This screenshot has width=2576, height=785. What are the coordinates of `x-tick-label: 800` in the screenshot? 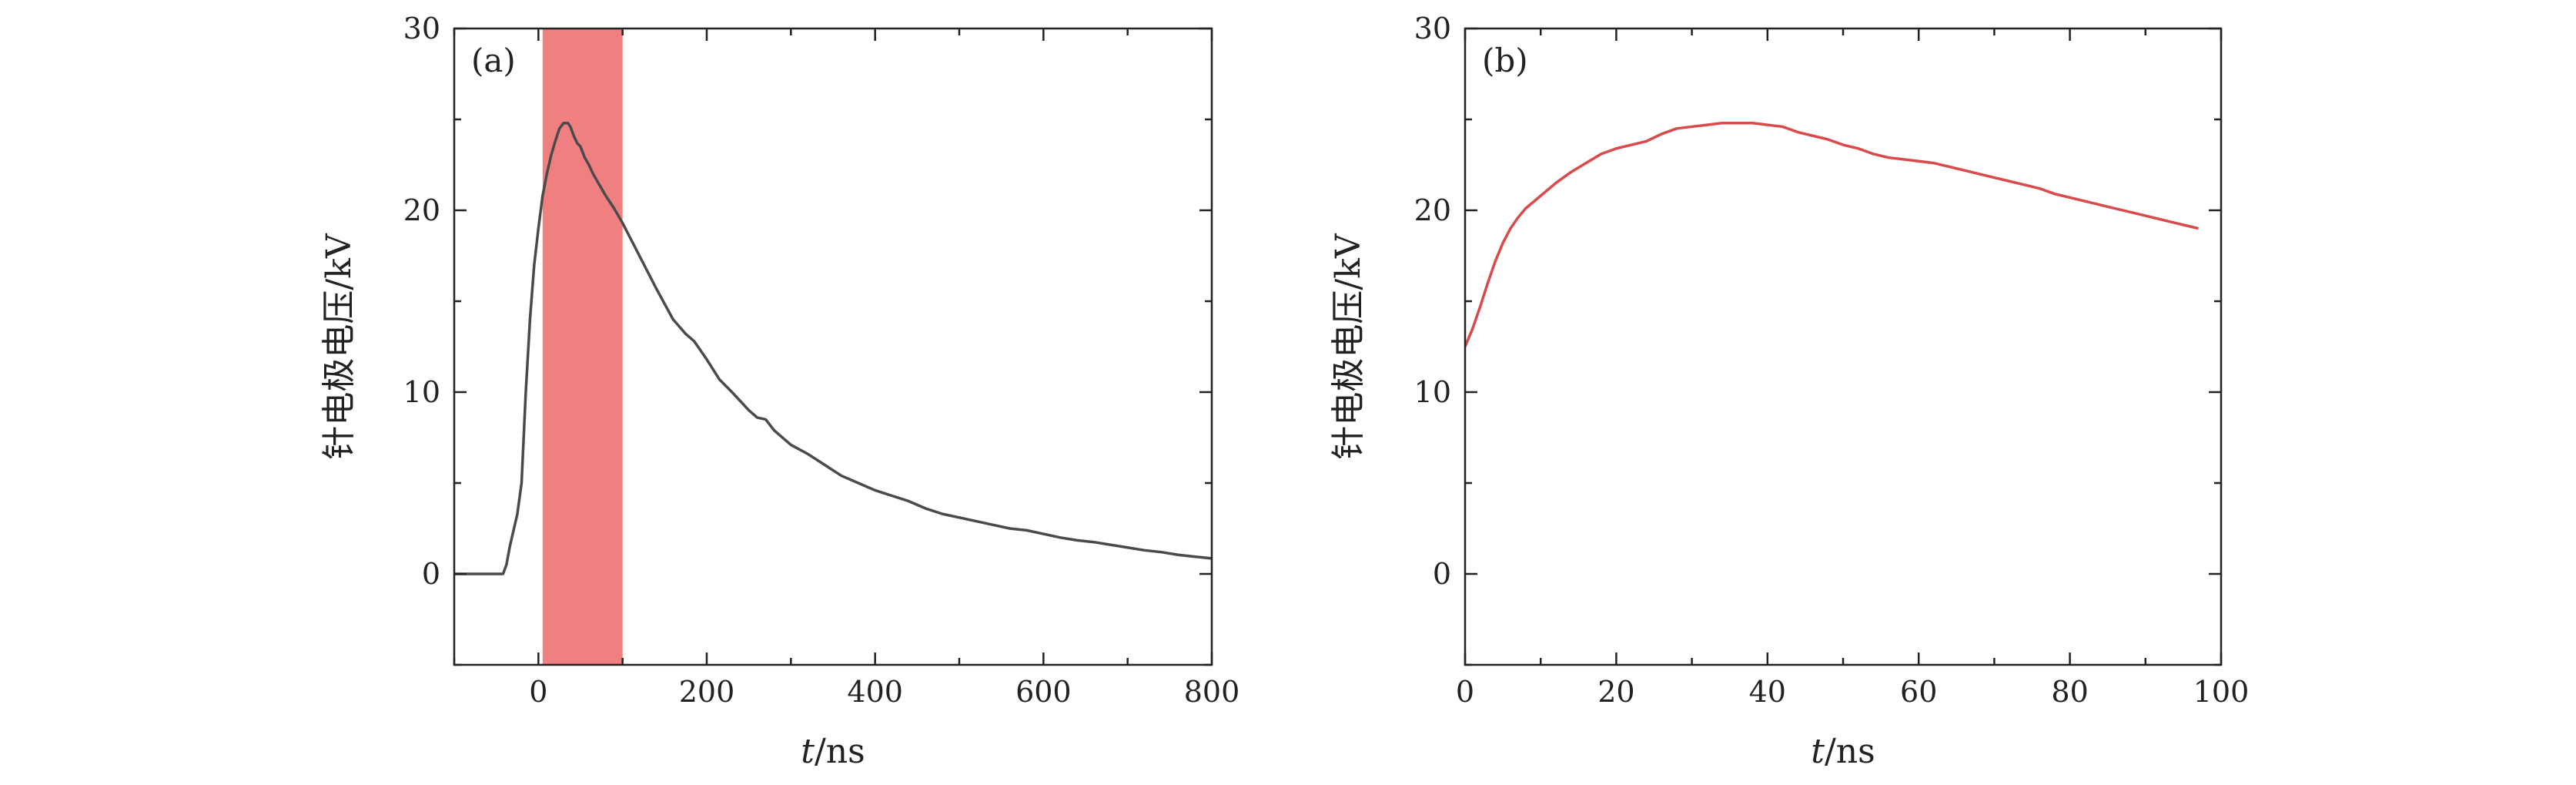 It's located at (1212, 692).